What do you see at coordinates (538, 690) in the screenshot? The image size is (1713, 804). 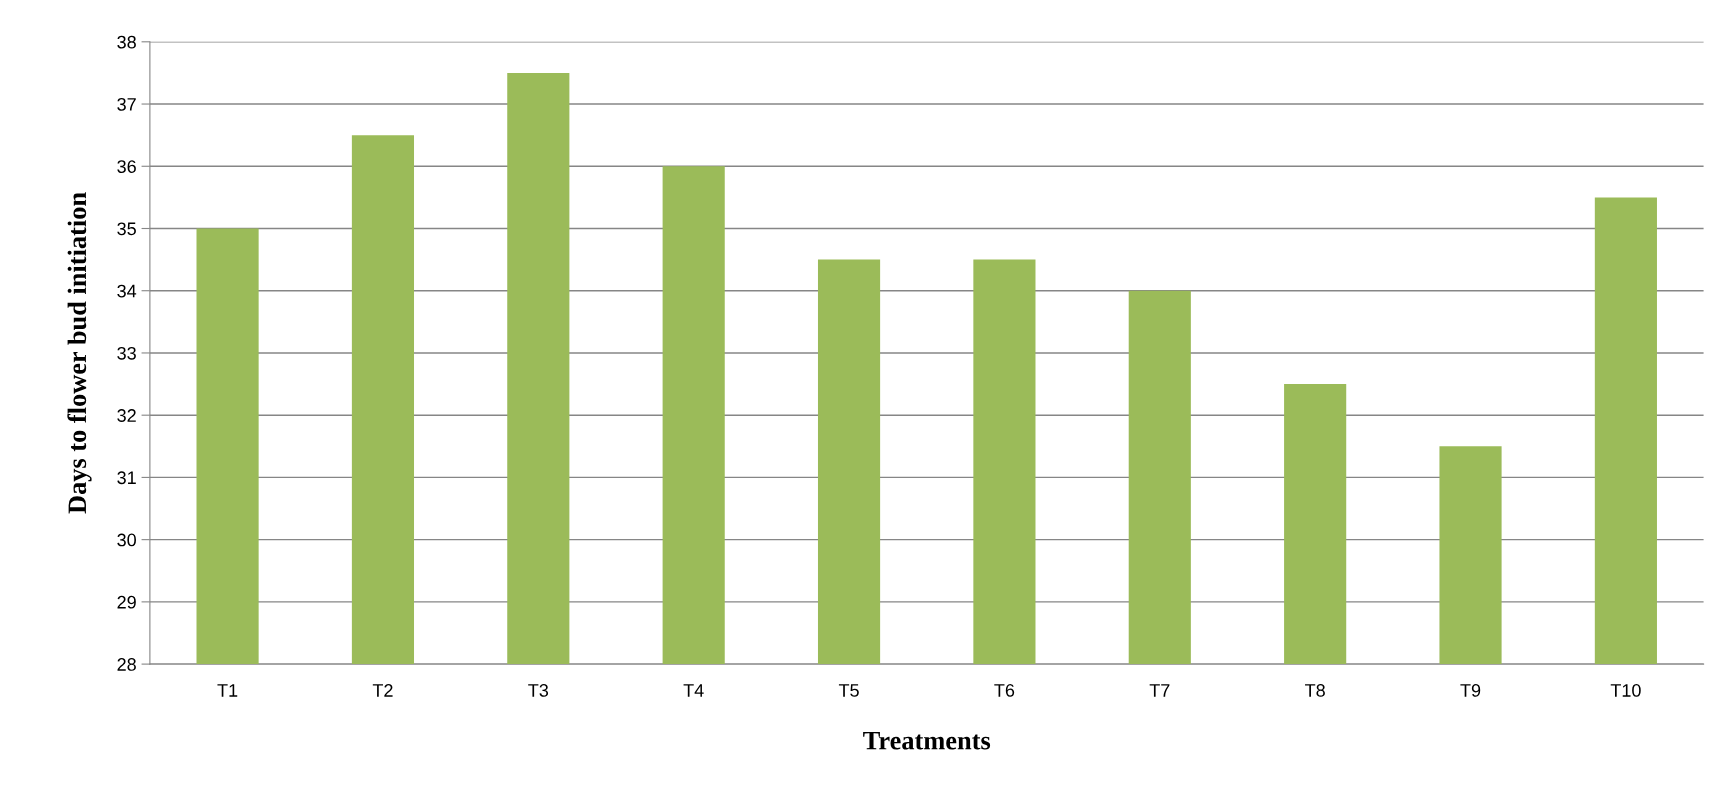 I see `x-tick-label: T3` at bounding box center [538, 690].